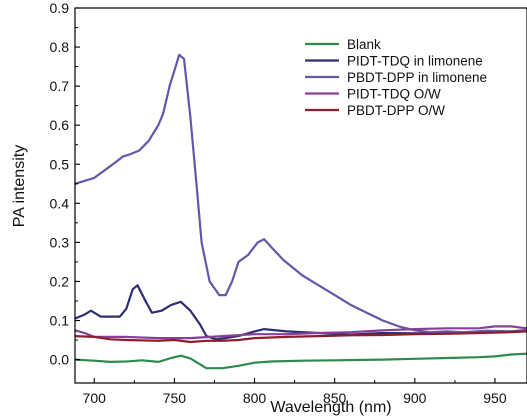 The image size is (527, 417). Describe the element at coordinates (60, 242) in the screenshot. I see `y-tick-label: 0.3` at that location.